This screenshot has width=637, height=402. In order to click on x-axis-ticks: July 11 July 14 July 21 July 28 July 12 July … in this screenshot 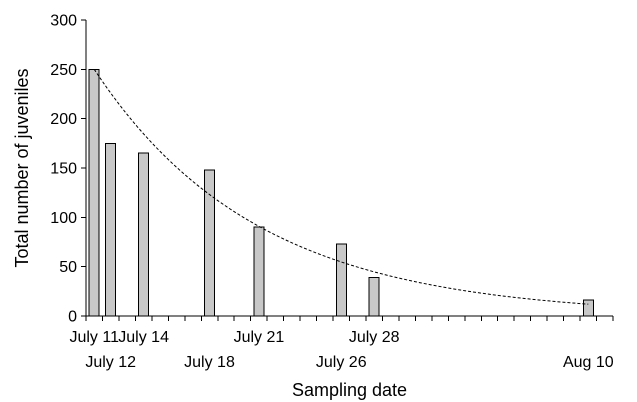, I will do `click(341, 343)`.